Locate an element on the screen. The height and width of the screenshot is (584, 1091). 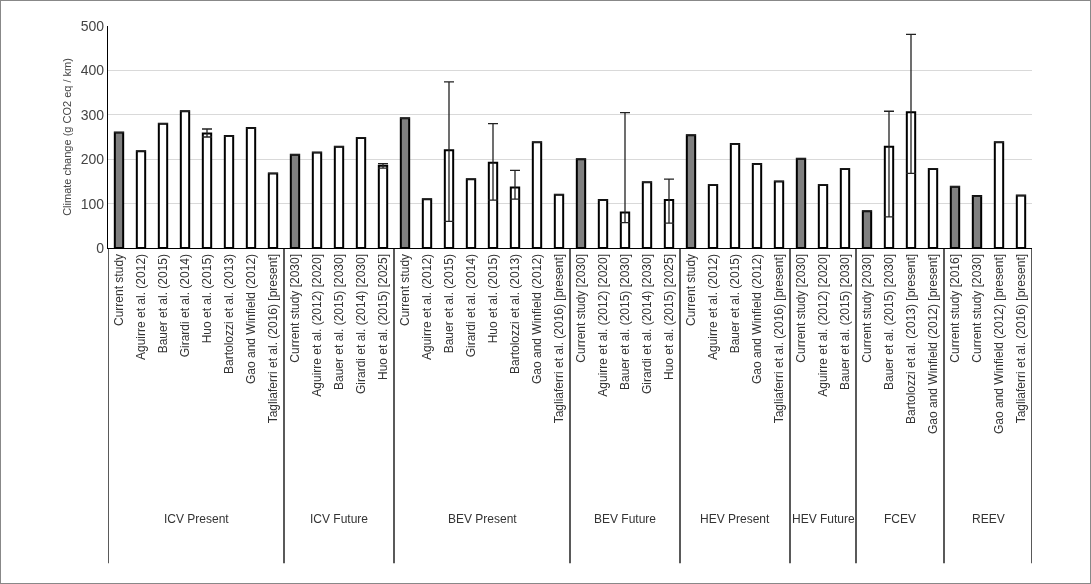
text: FCEV is located at coordinates (900, 519).